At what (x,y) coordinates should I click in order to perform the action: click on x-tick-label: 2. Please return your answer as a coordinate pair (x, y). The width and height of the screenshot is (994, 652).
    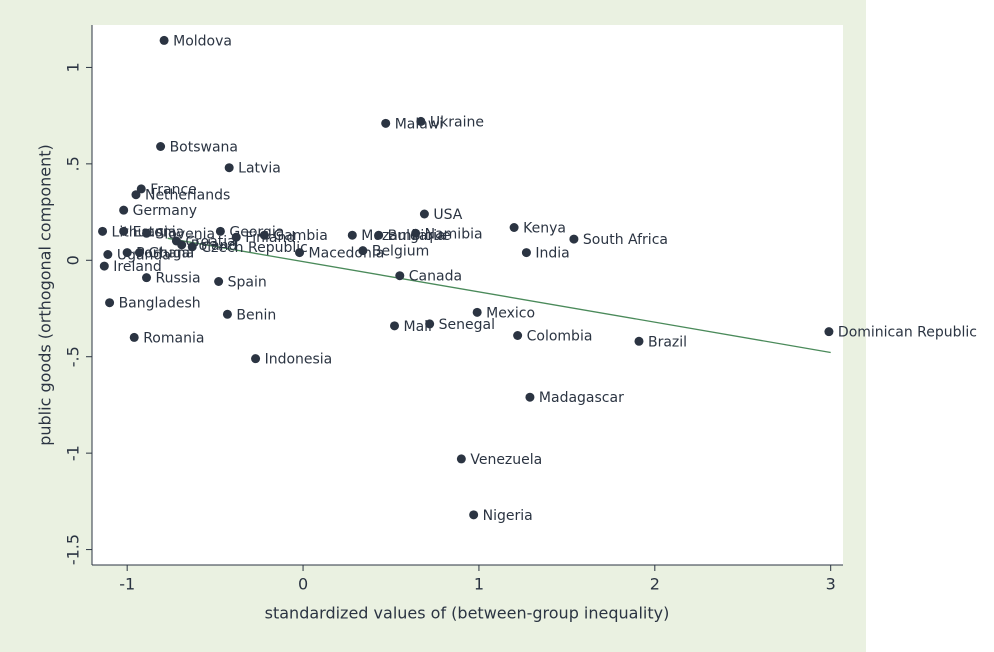
    Looking at the image, I should click on (655, 584).